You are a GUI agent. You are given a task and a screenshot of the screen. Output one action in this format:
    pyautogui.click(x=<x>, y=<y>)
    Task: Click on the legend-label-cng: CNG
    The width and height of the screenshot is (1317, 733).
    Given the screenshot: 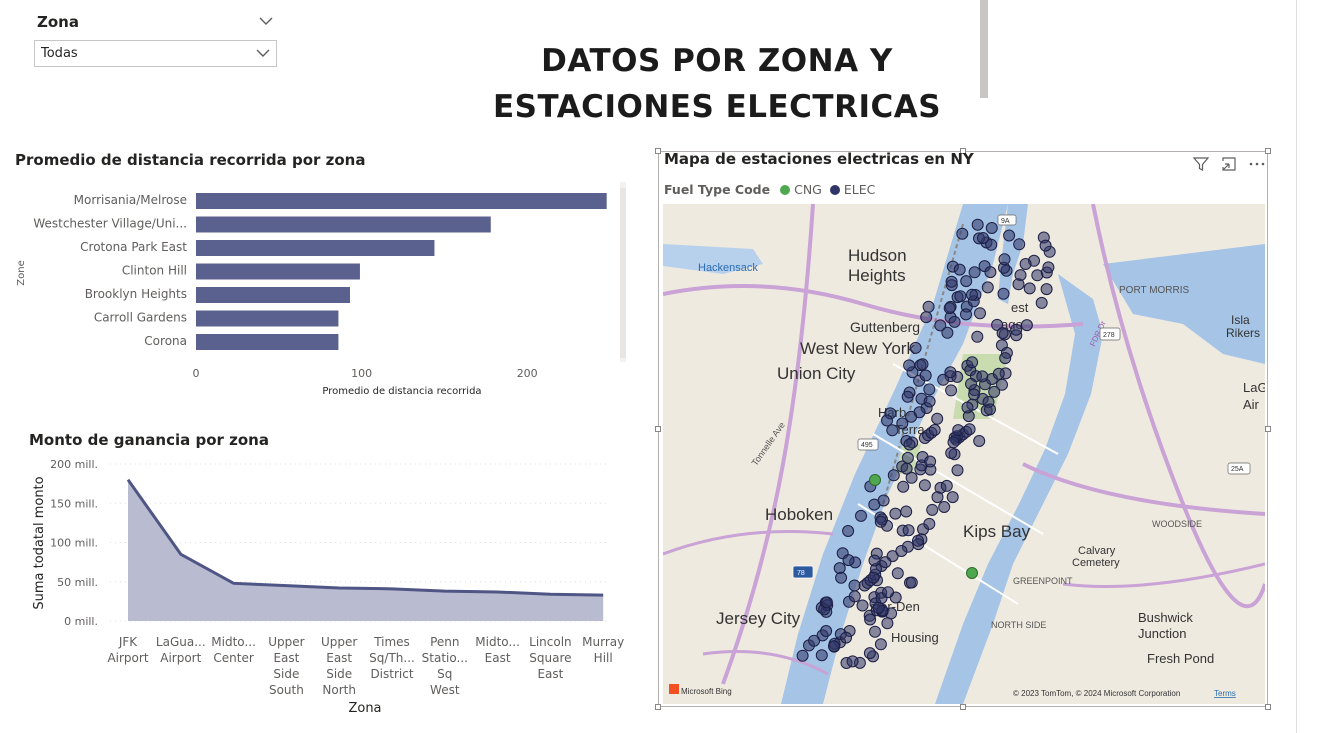 What is the action you would take?
    pyautogui.click(x=808, y=189)
    